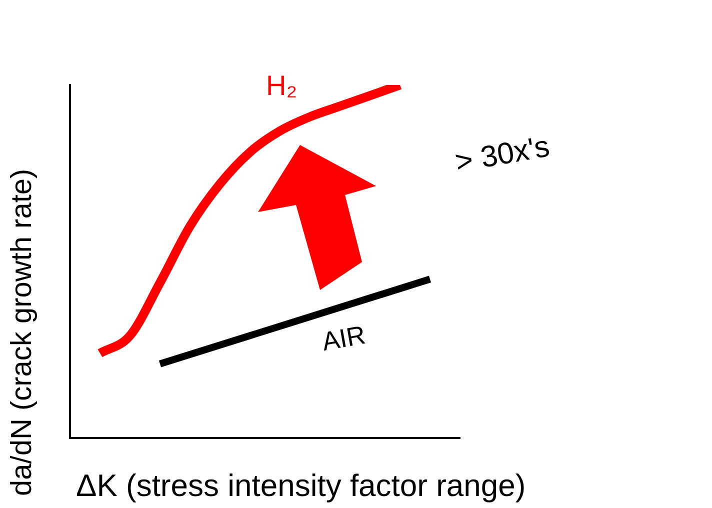 The height and width of the screenshot is (508, 712). Describe the element at coordinates (282, 85) in the screenshot. I see `series-label: H₂` at that location.